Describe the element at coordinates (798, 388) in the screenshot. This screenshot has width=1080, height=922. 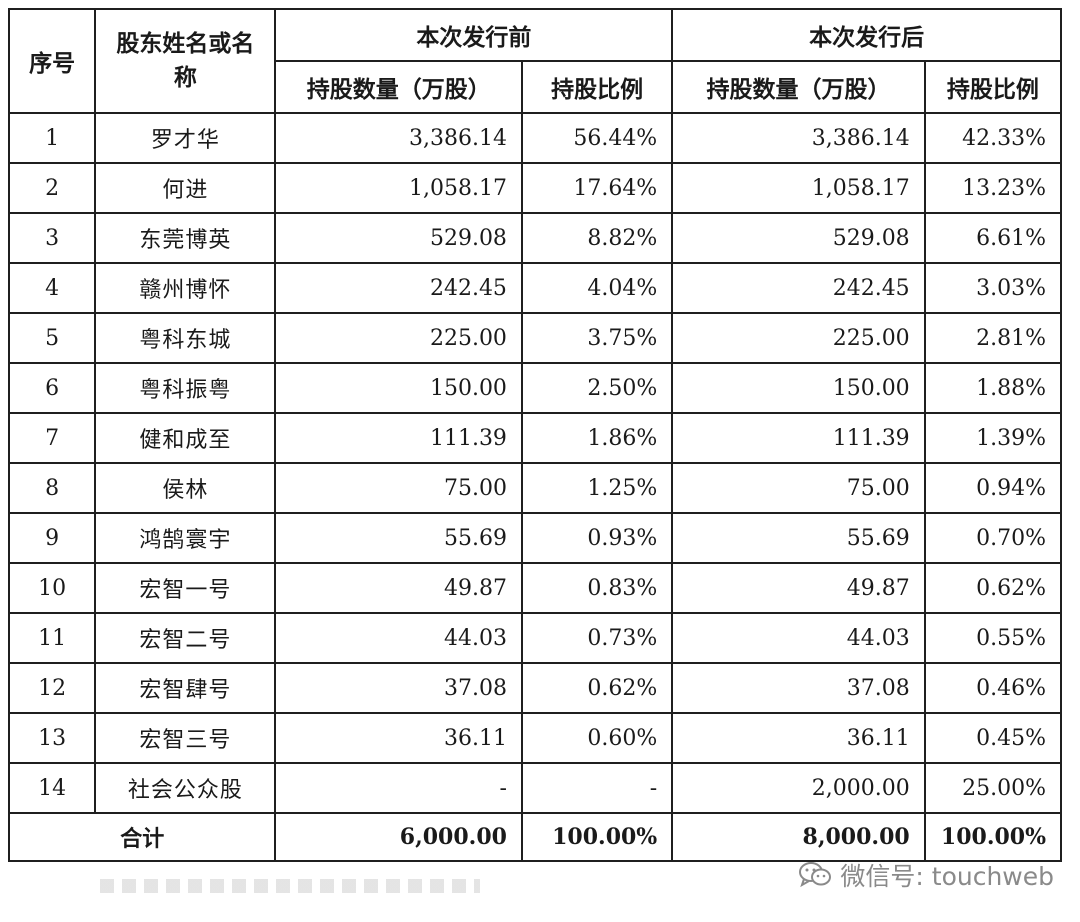
I see `cell-after-shares: 150.00` at that location.